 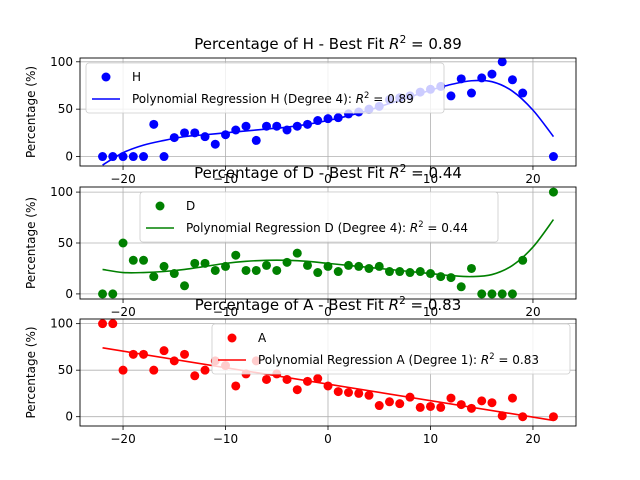 I want to click on legend-label-line-main: Polynomial Regression A (Degree 1):, so click(x=369, y=360).